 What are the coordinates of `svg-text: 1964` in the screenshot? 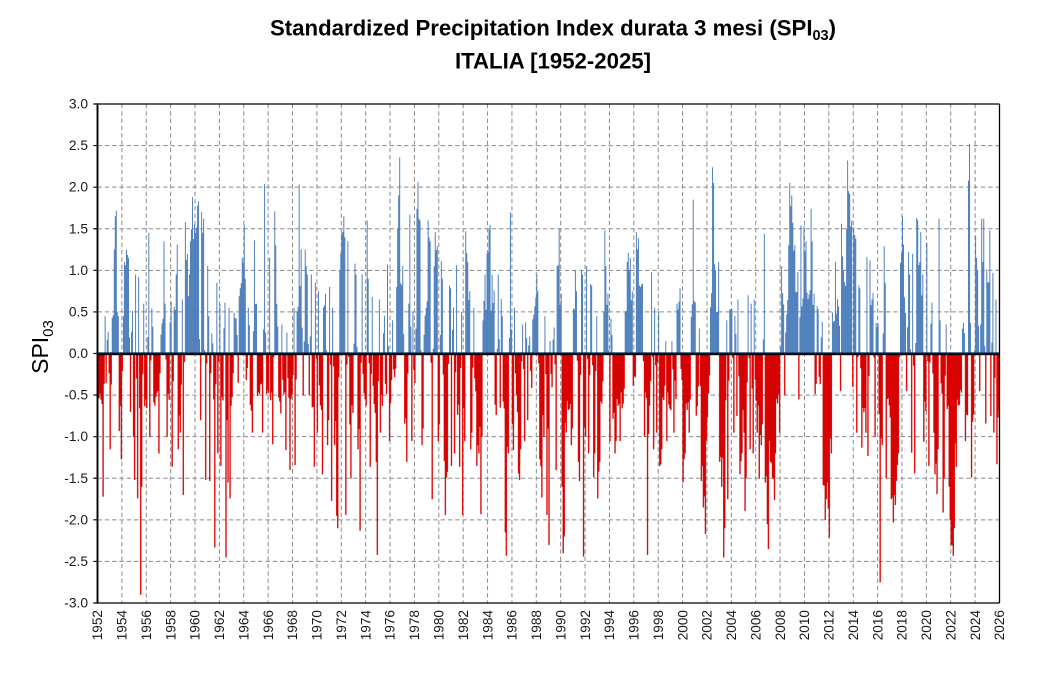 It's located at (243, 625).